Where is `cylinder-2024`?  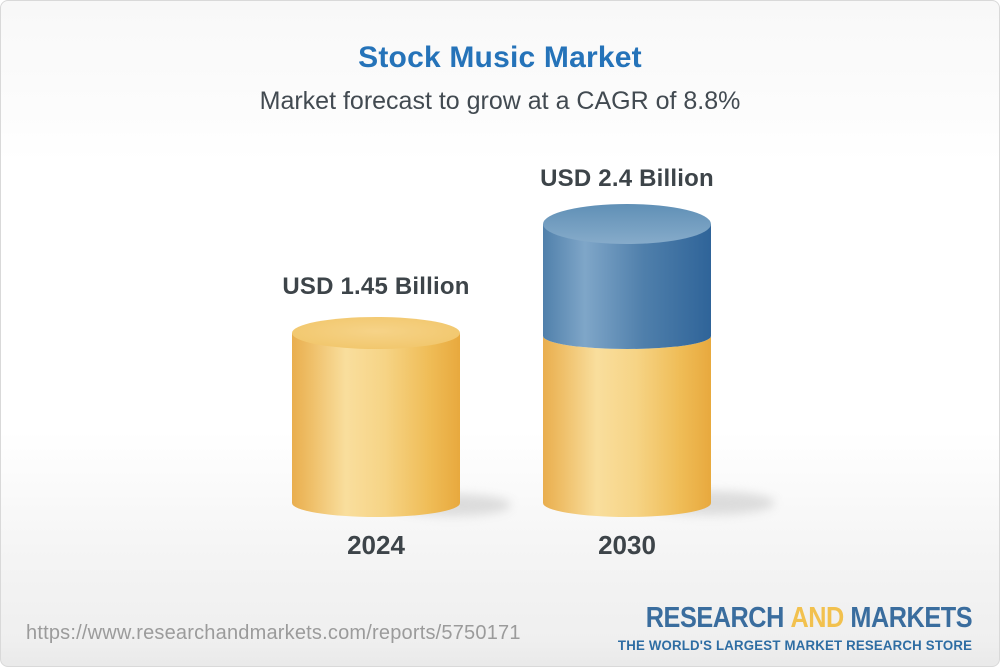 cylinder-2024 is located at coordinates (376, 417).